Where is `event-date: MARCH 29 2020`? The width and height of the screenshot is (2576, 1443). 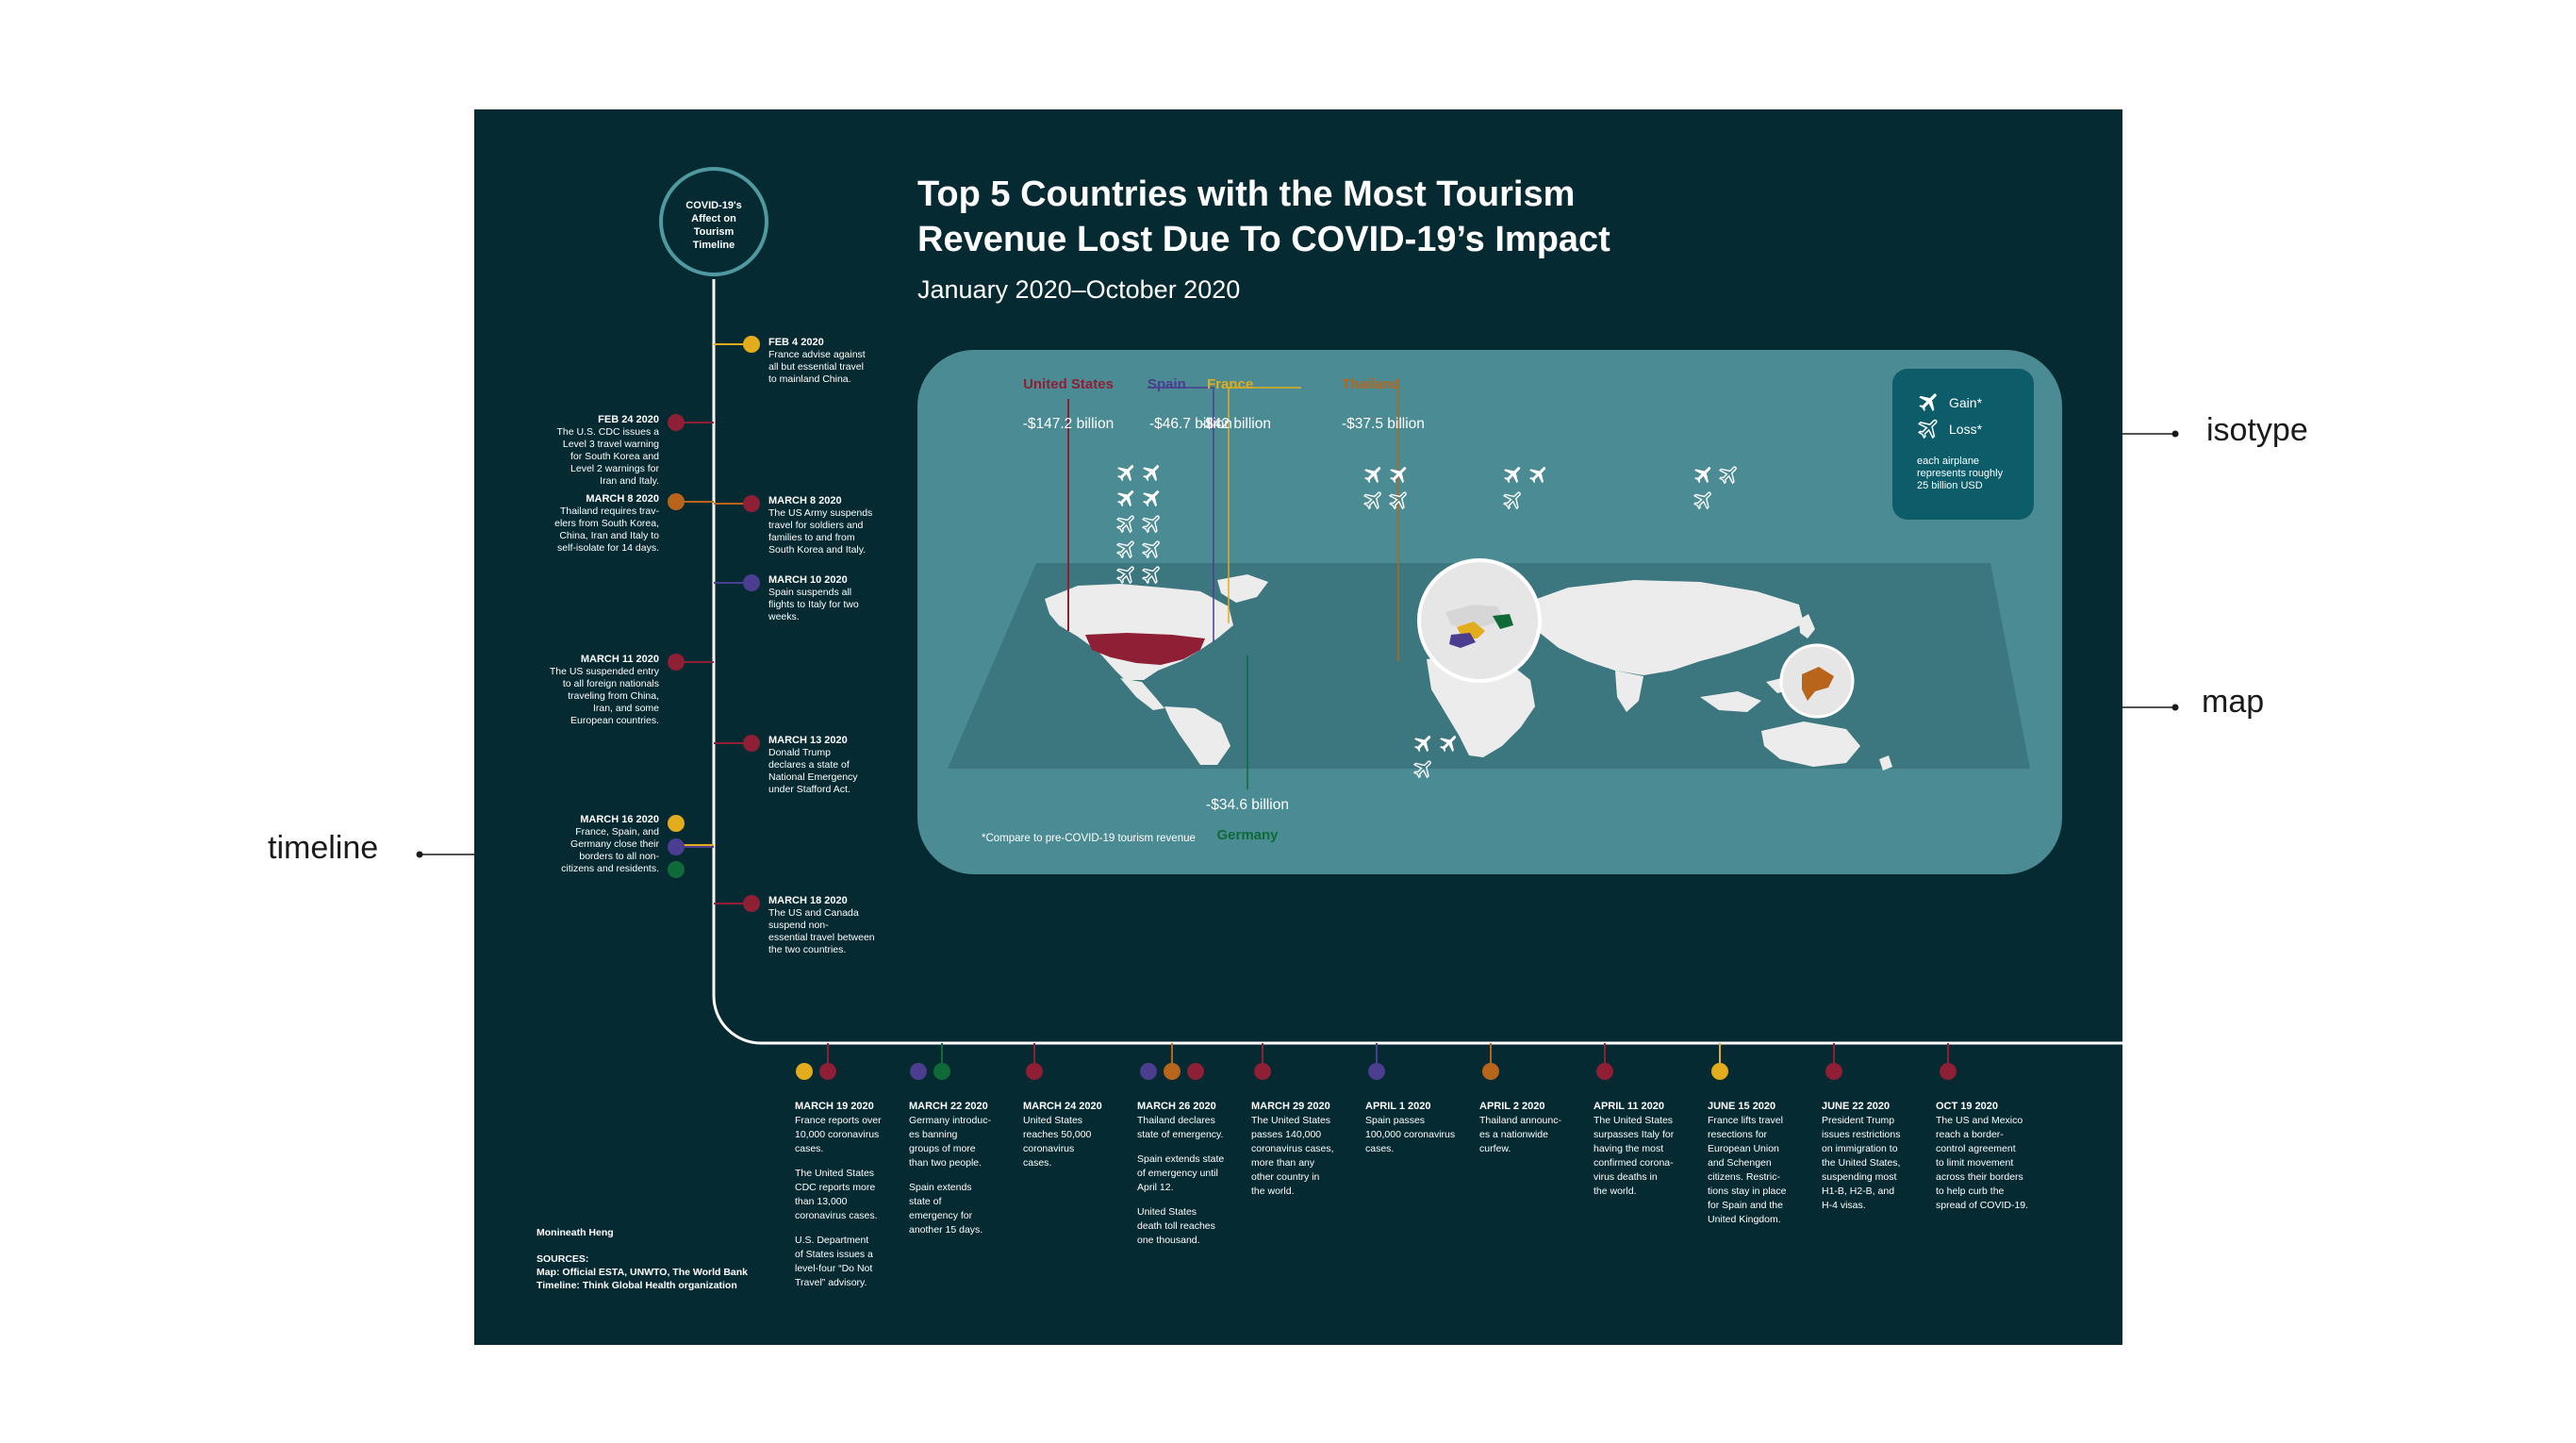 event-date: MARCH 29 2020 is located at coordinates (1290, 1106).